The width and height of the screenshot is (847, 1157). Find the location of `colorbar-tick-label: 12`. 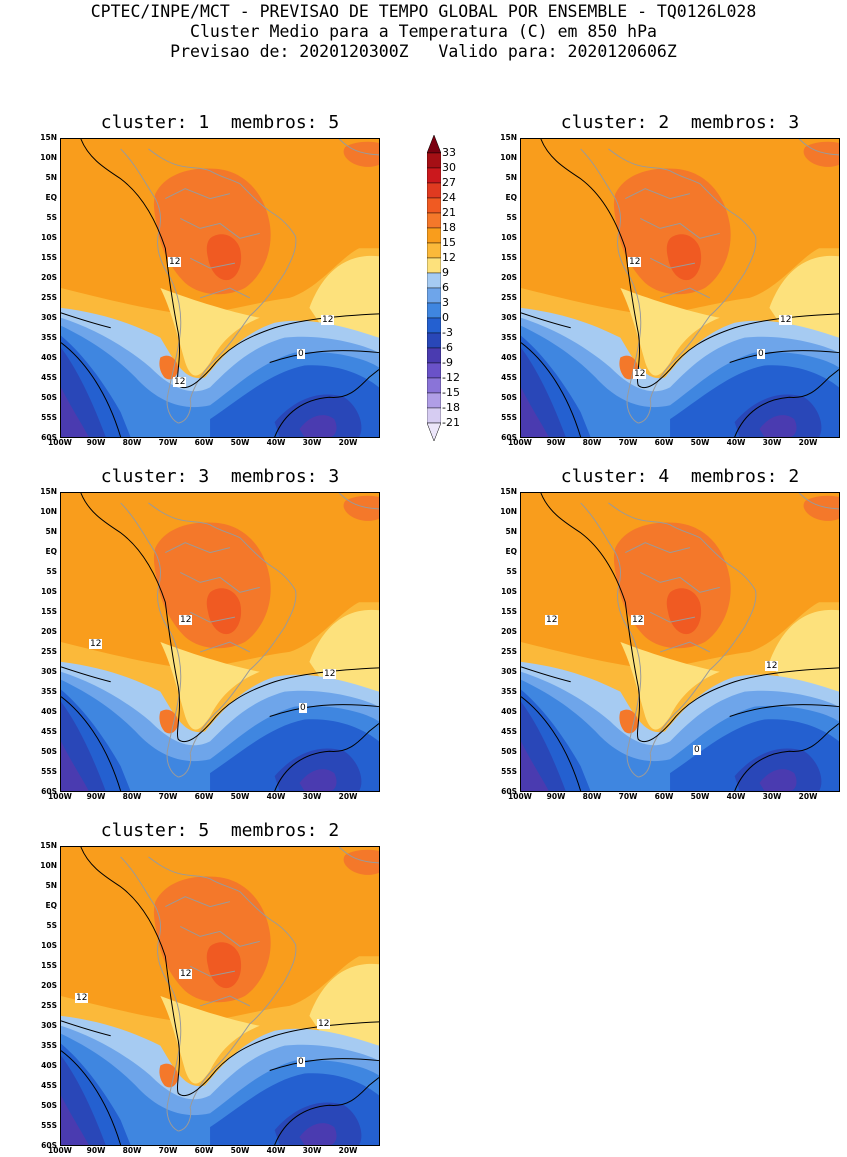

colorbar-tick-label: 12 is located at coordinates (449, 257).